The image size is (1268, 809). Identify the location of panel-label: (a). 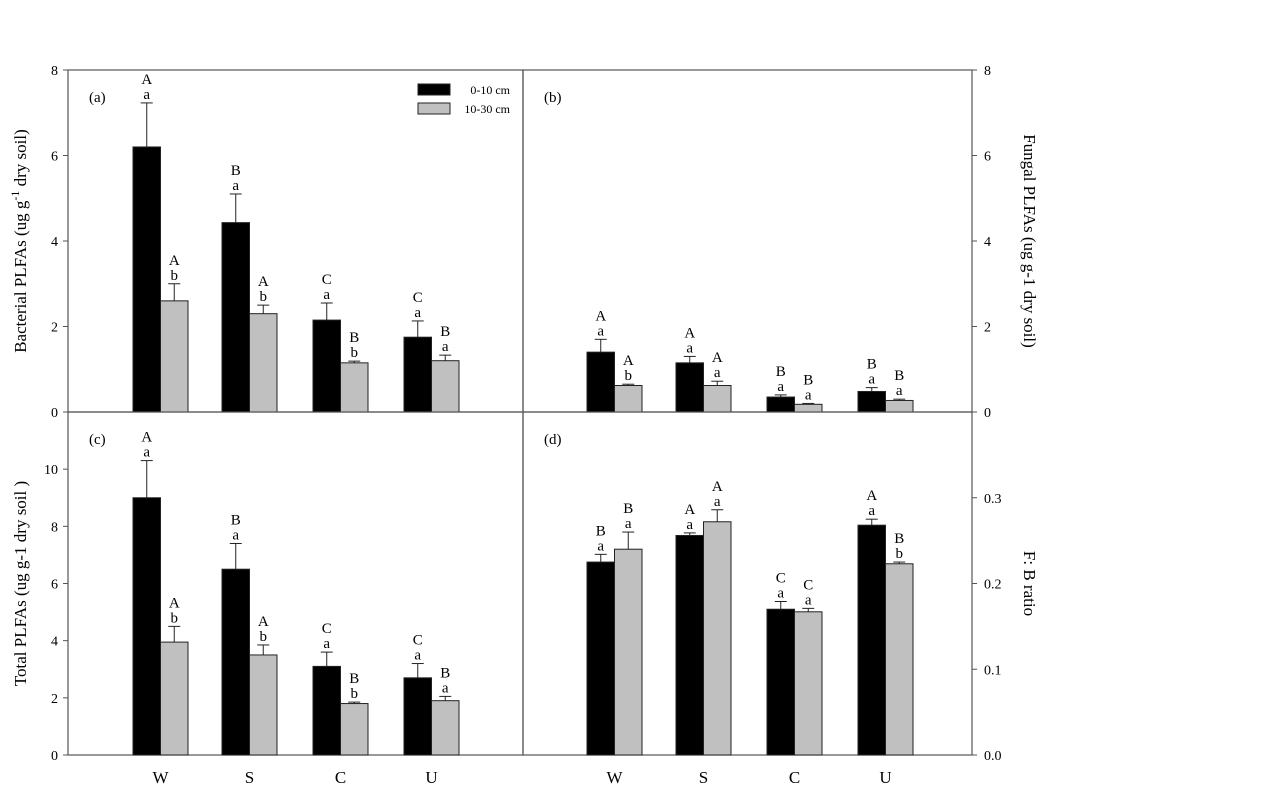
(97, 98).